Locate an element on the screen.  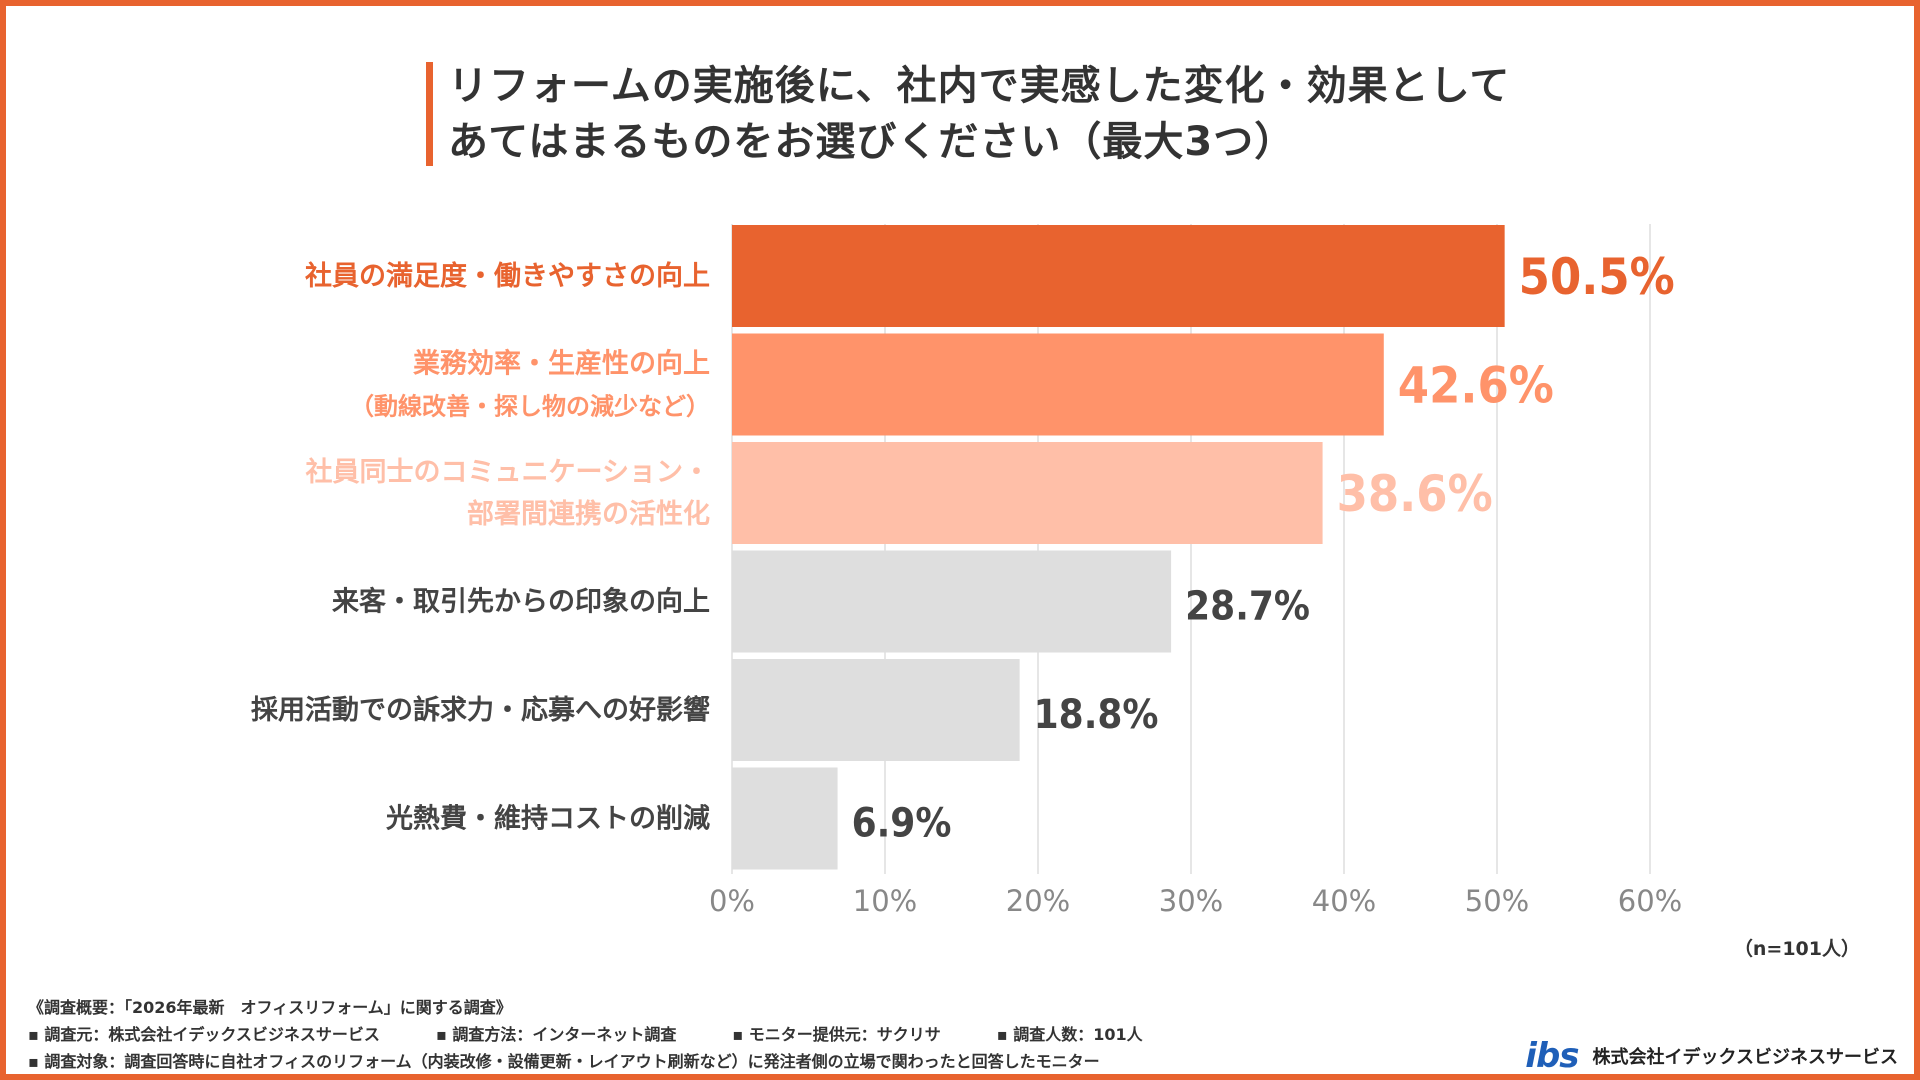
category-label: 社員同士のコミュニケーション・ is located at coordinates (508, 472).